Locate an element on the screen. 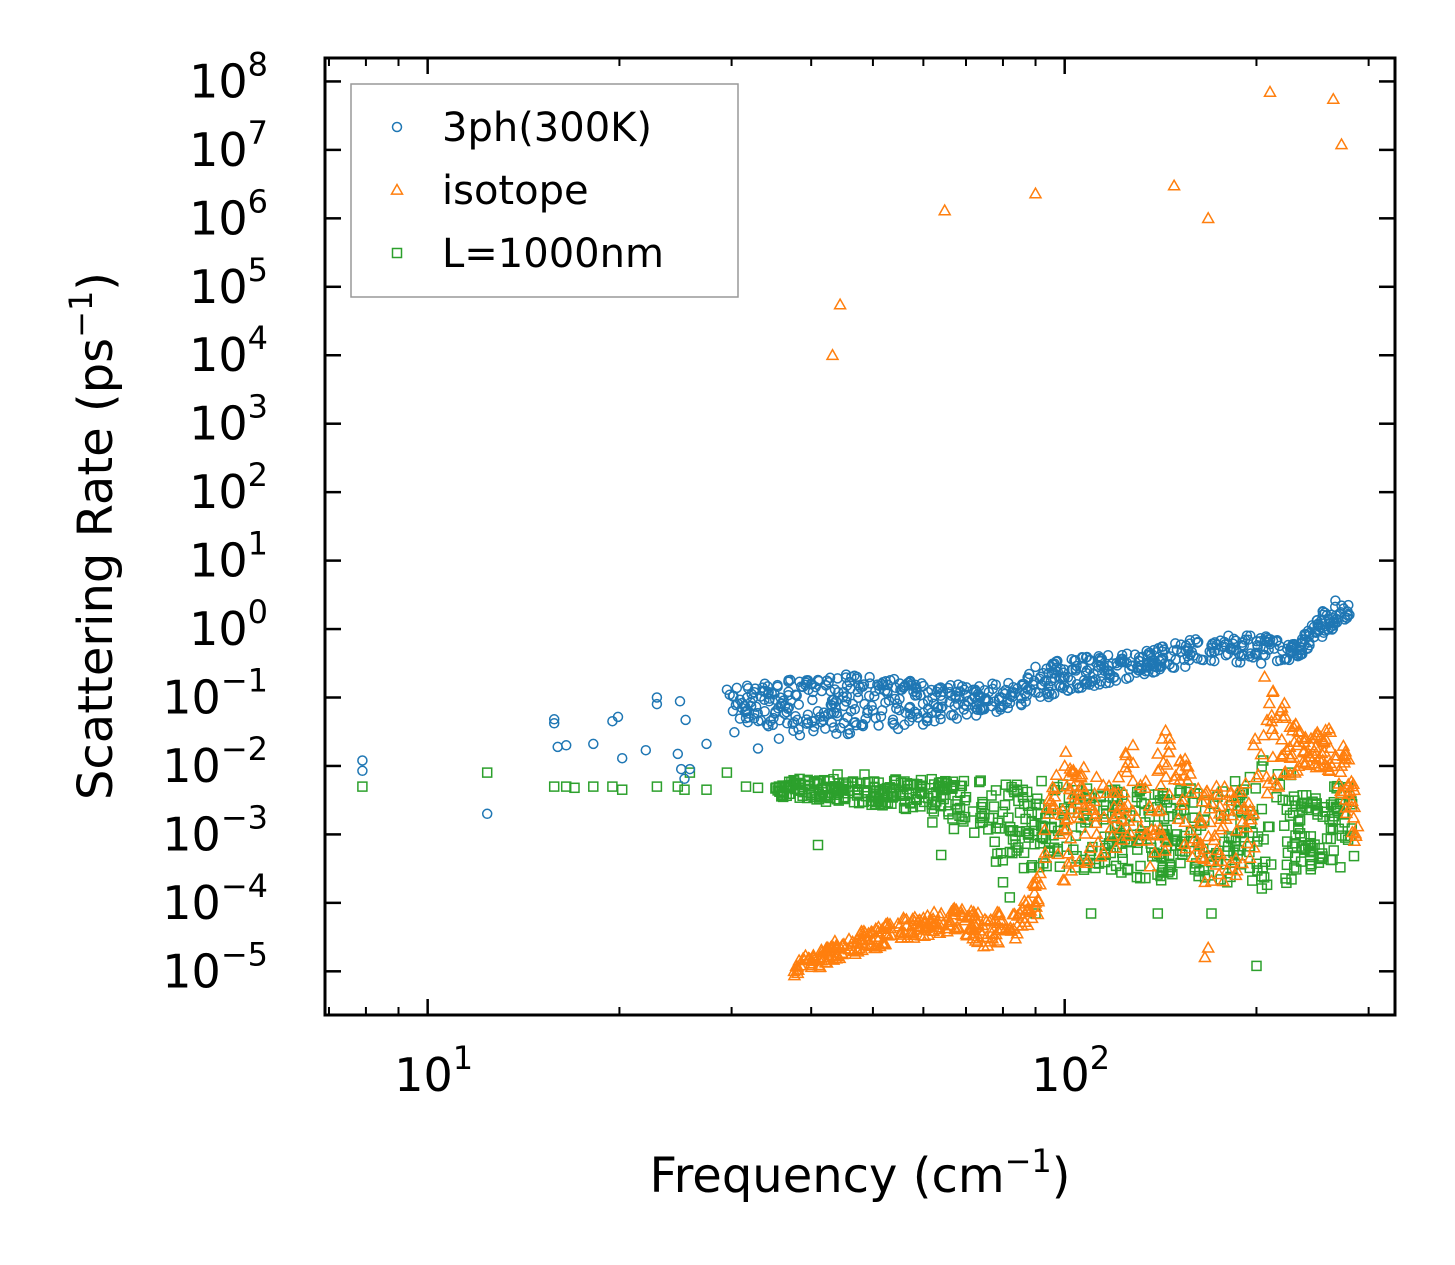  y-tick-label: 10⁵ is located at coordinates (228, 282).